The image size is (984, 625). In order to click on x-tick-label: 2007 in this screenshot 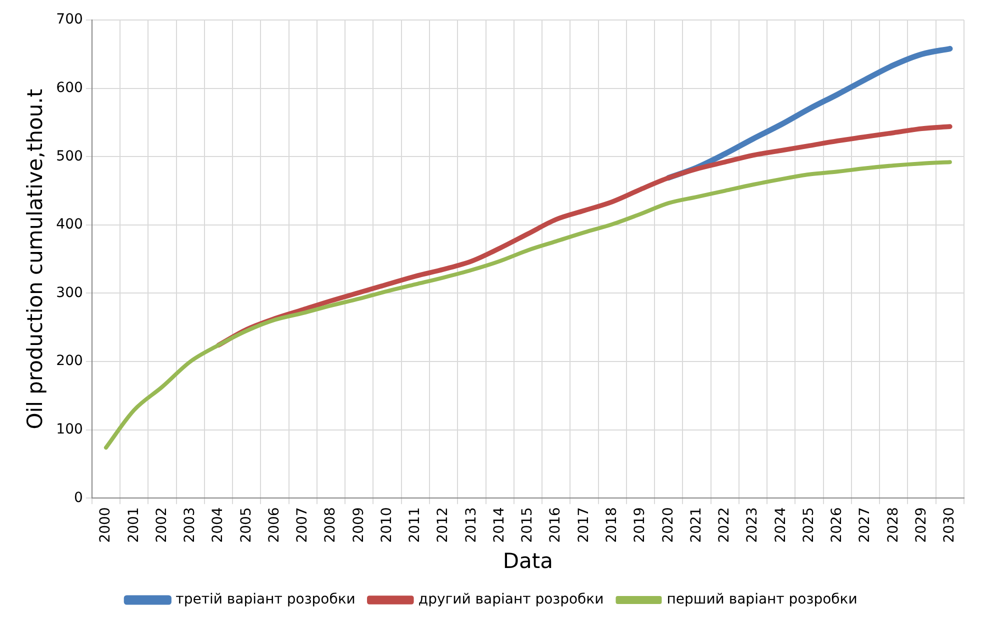, I will do `click(302, 525)`.